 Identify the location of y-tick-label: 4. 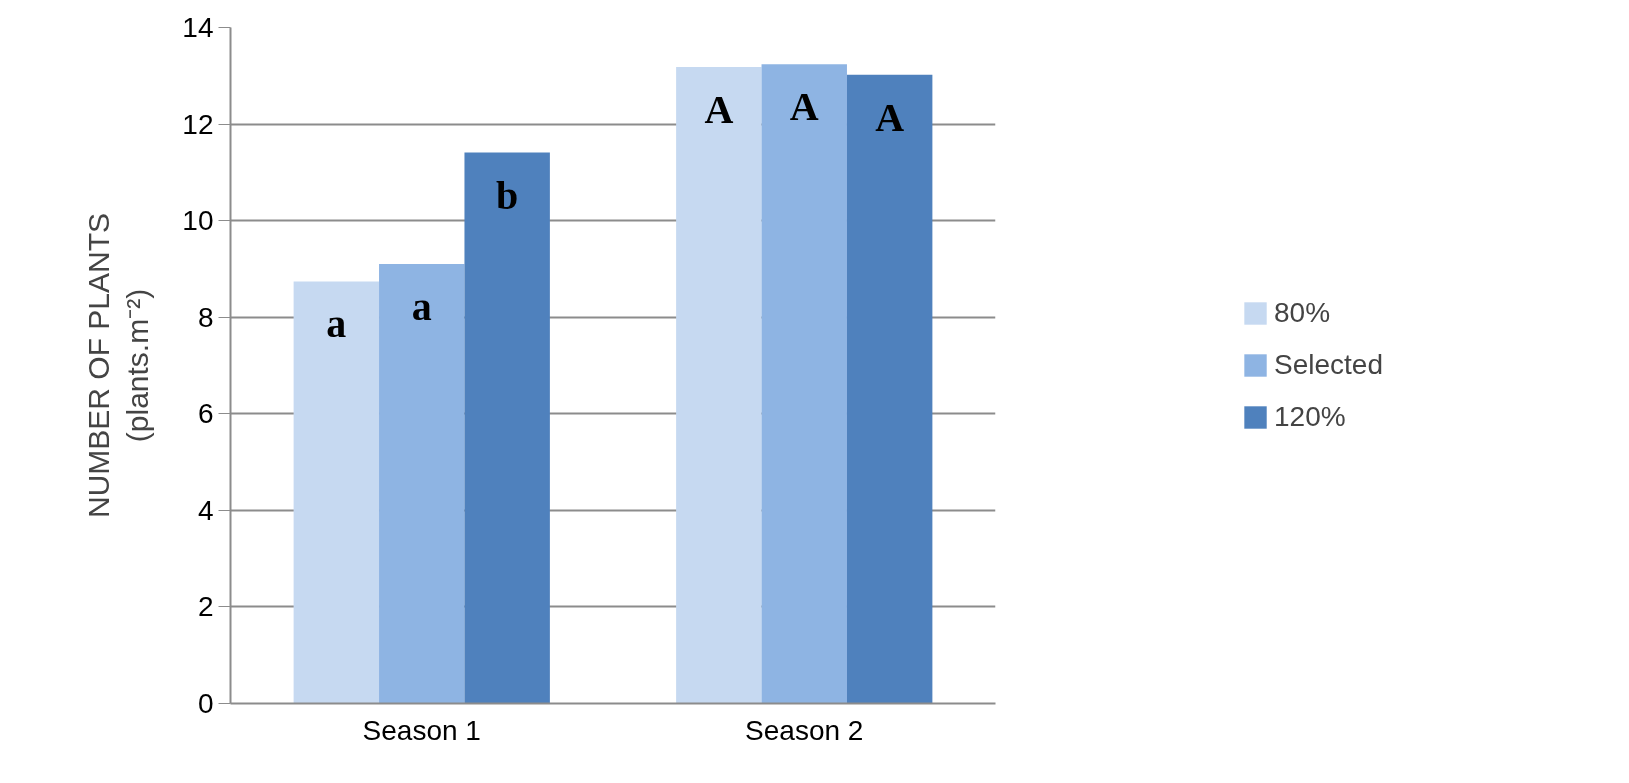
(205, 510).